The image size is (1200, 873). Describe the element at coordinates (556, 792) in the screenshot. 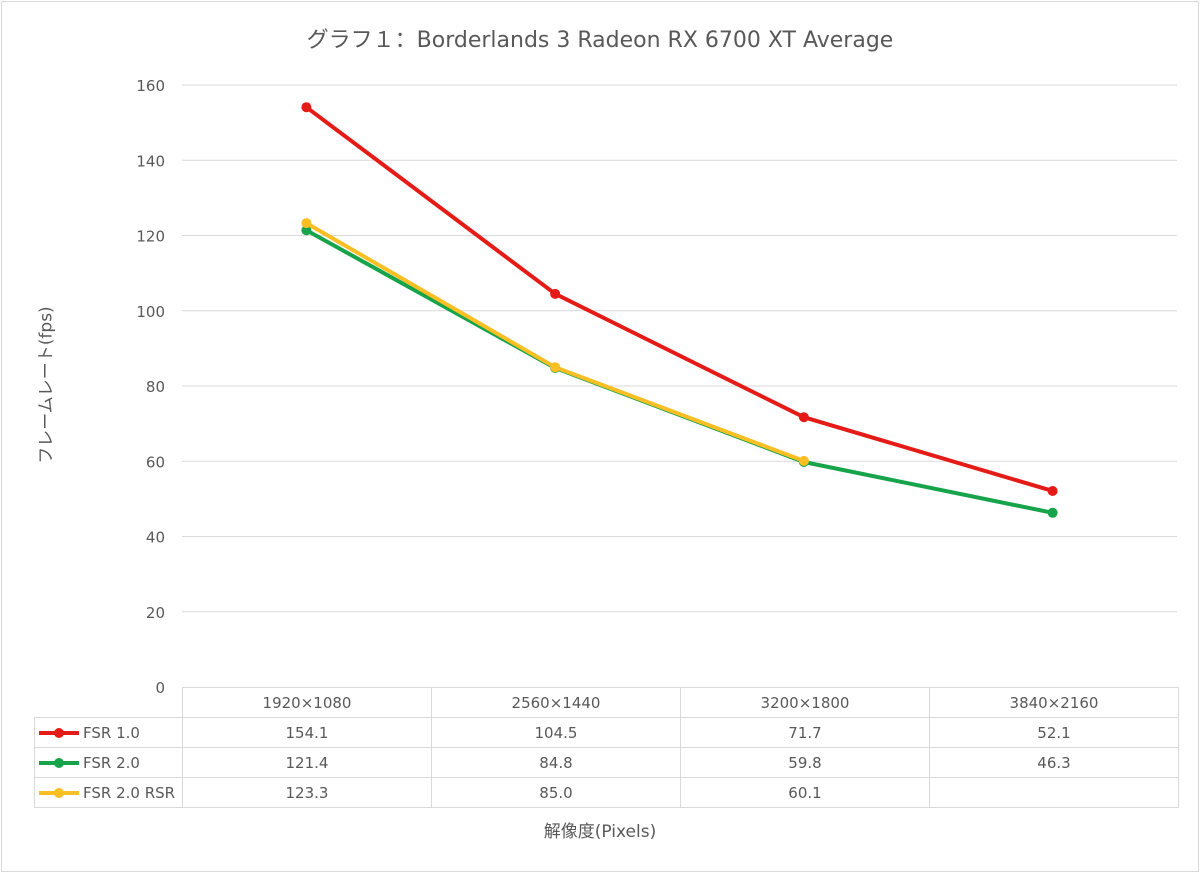

I see `data-cell: 85.0` at that location.